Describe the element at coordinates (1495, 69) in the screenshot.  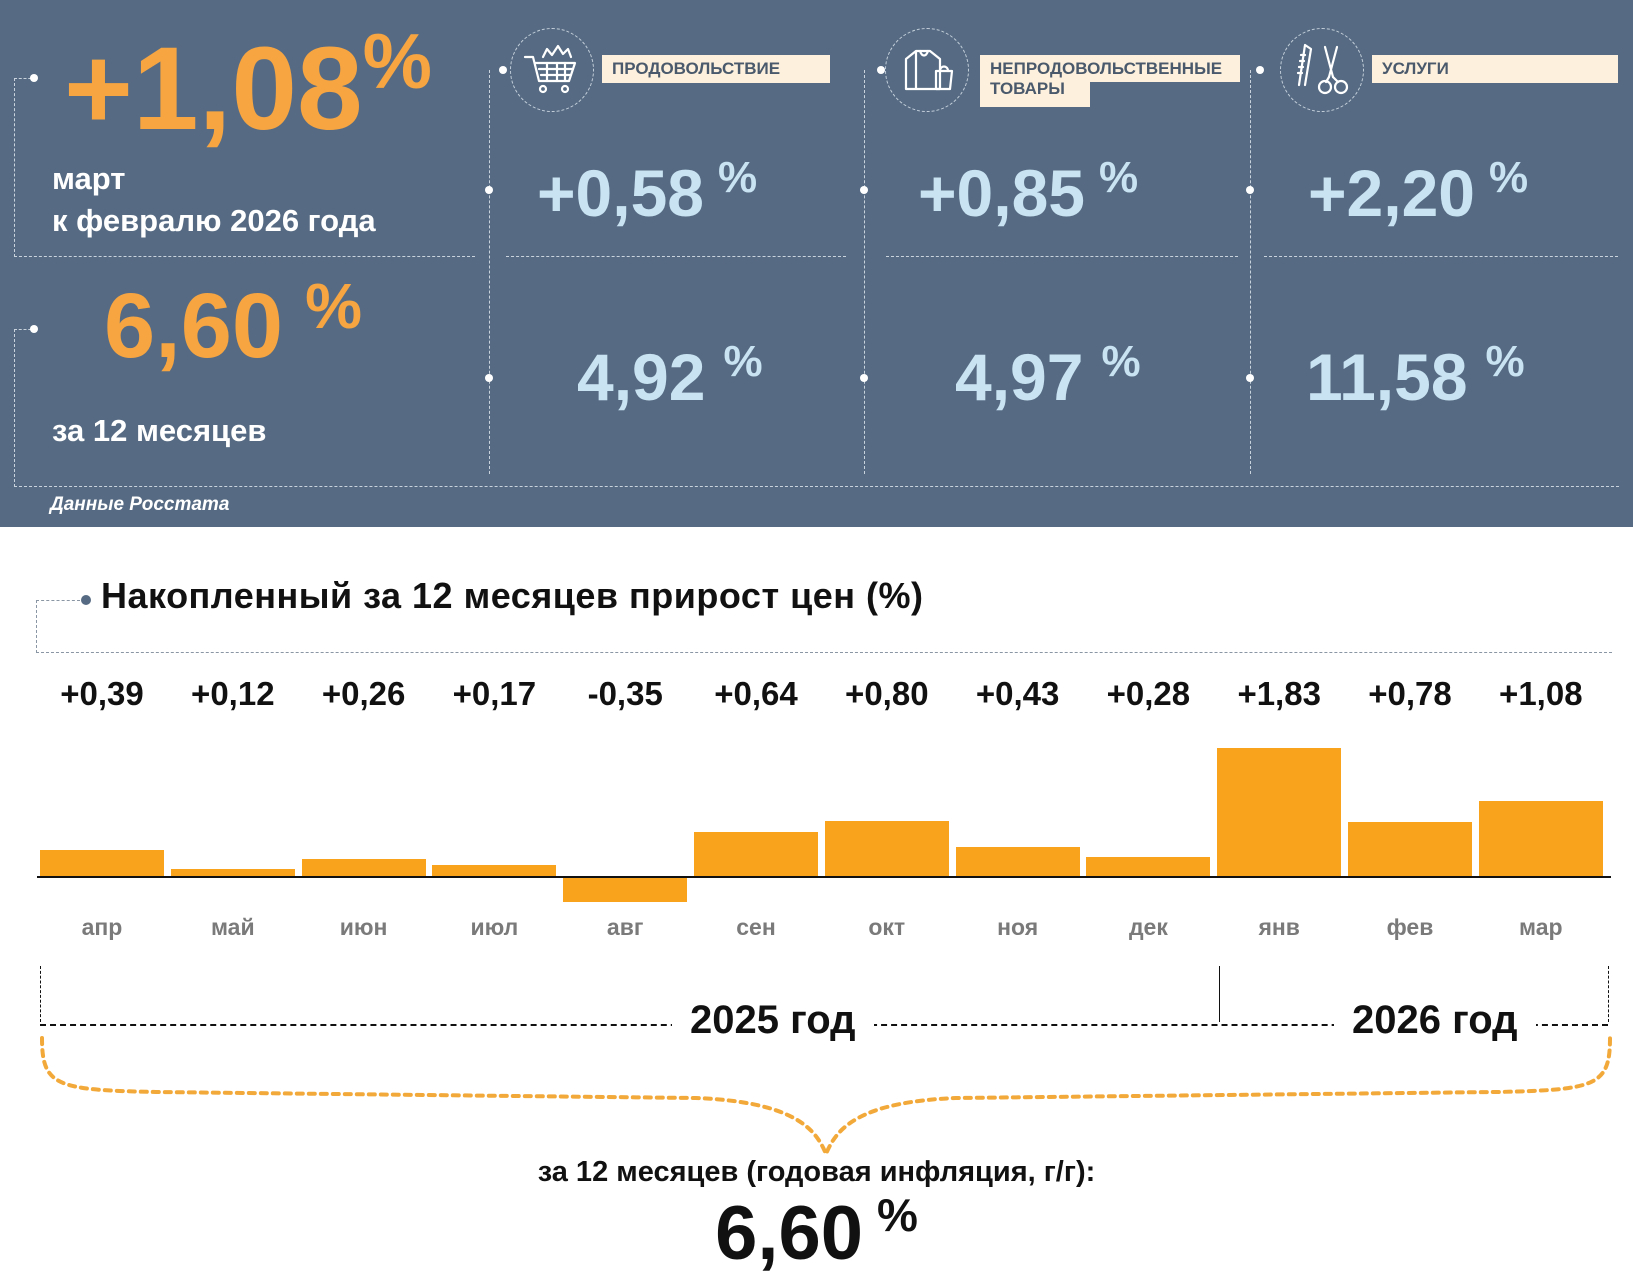
I see `category-label-services: УСЛУГИ` at that location.